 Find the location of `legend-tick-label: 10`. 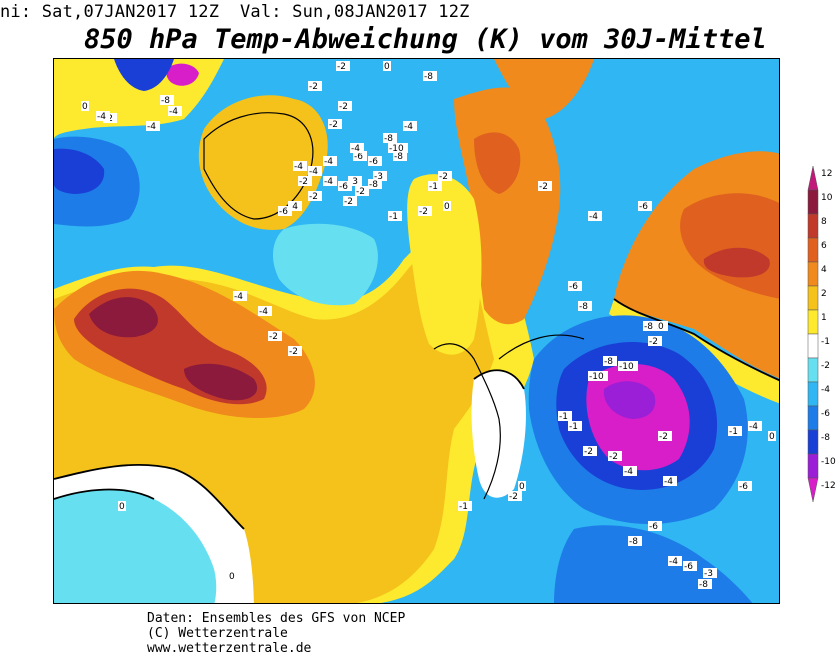

legend-tick-label: 10 is located at coordinates (827, 198).